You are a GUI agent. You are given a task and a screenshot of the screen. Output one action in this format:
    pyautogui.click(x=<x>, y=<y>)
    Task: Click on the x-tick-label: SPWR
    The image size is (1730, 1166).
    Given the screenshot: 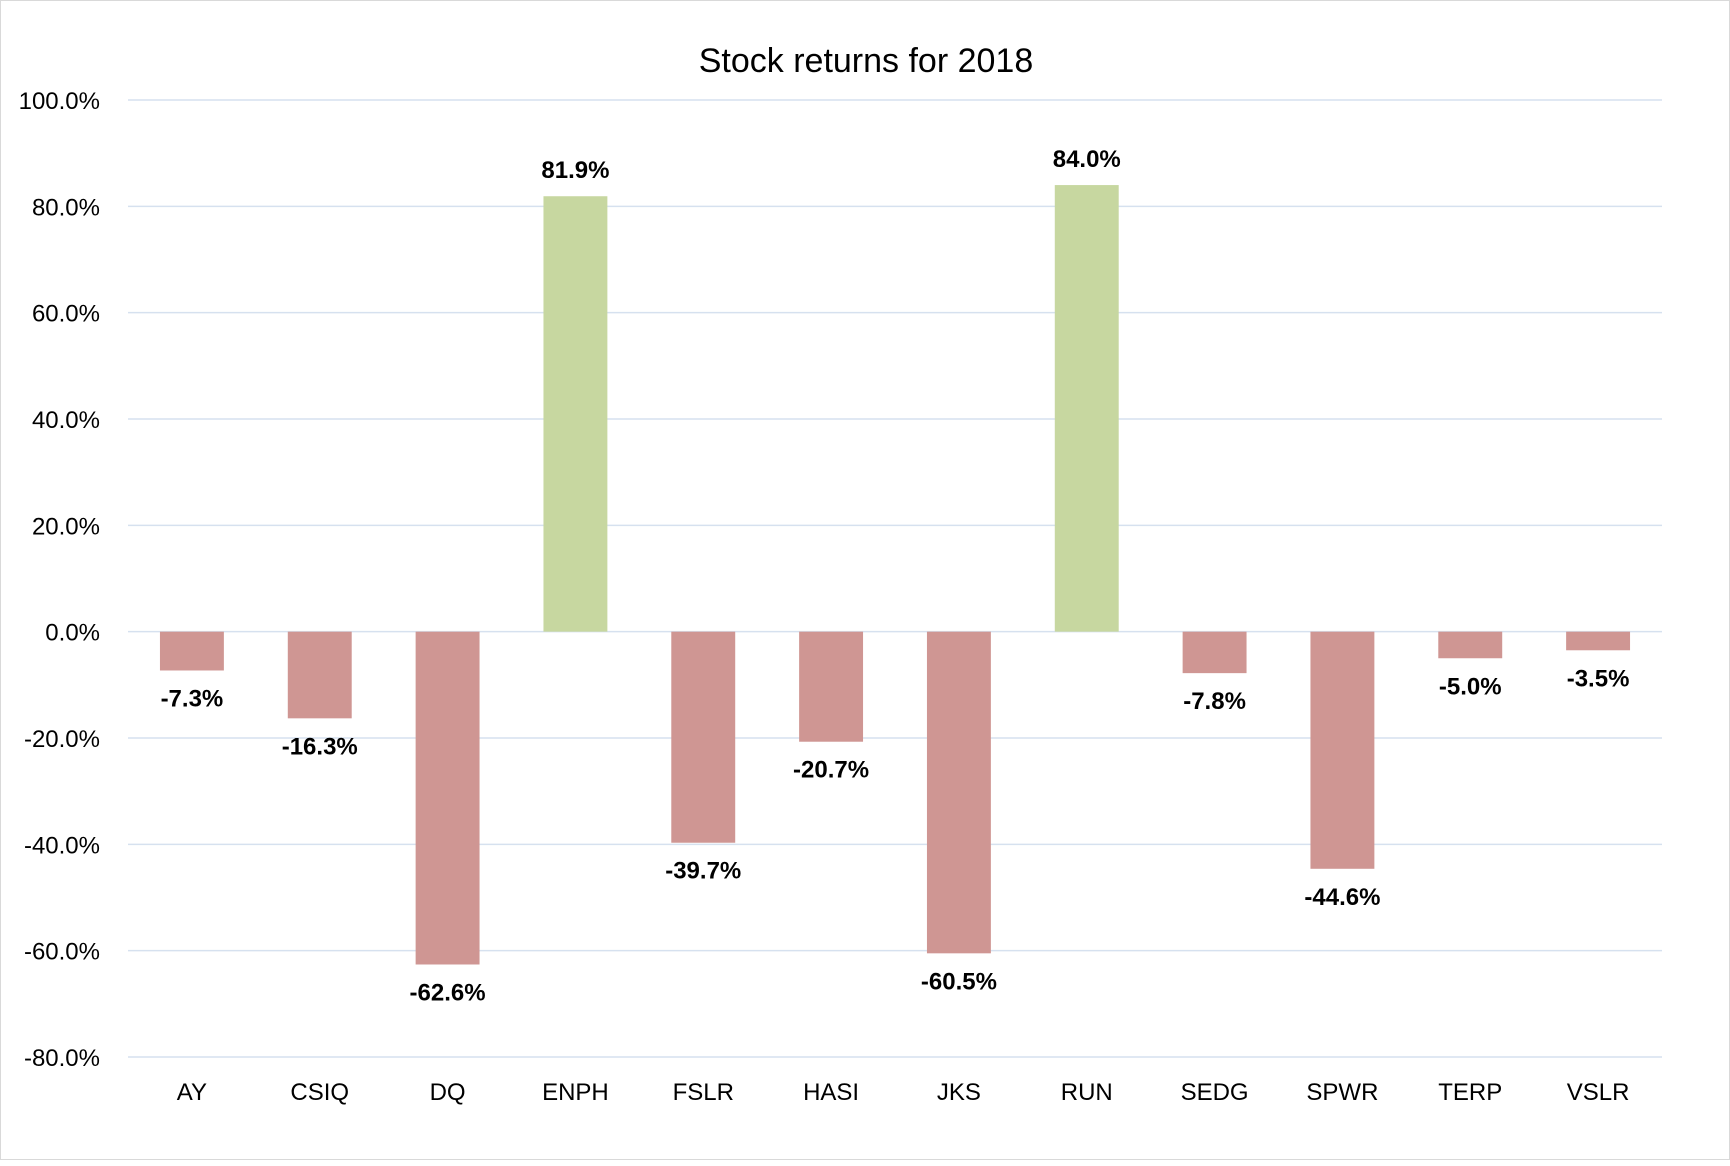 What is the action you would take?
    pyautogui.click(x=1342, y=1092)
    